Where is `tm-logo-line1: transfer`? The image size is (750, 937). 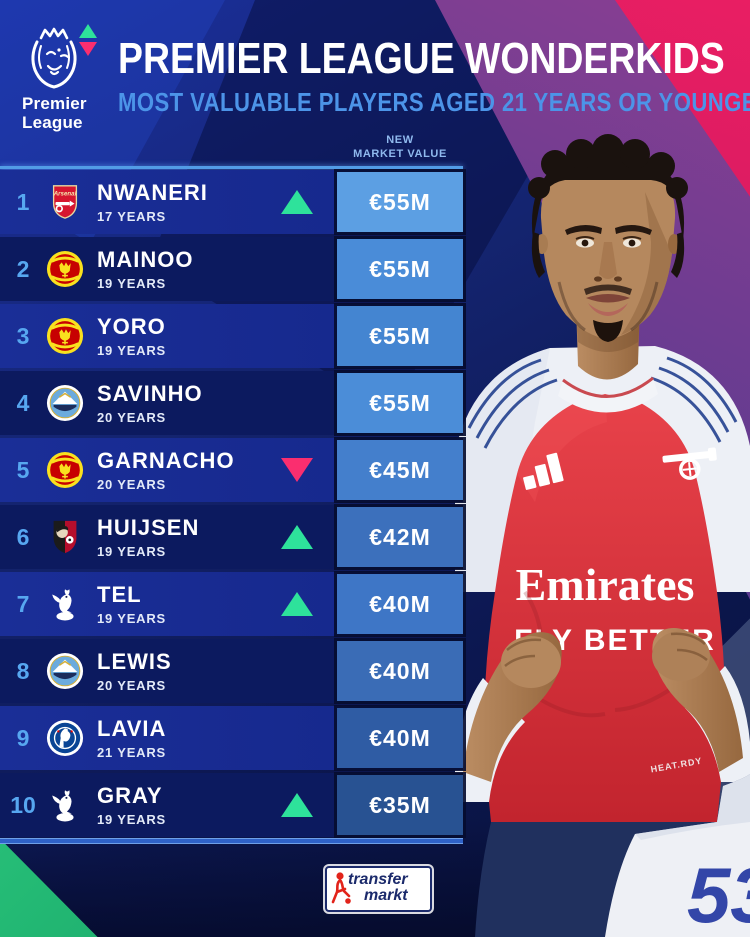
tm-logo-line1: transfer is located at coordinates (378, 879).